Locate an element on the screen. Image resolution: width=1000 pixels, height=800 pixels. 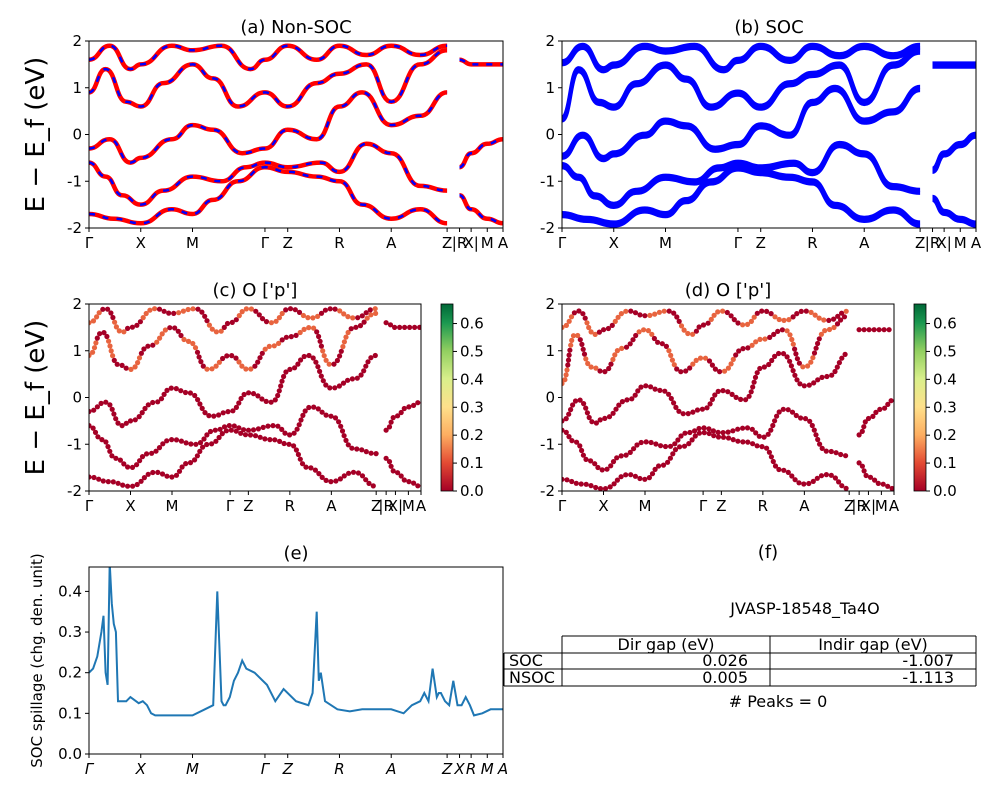
colorbar-tick-label: 0.6 is located at coordinates (472, 324).